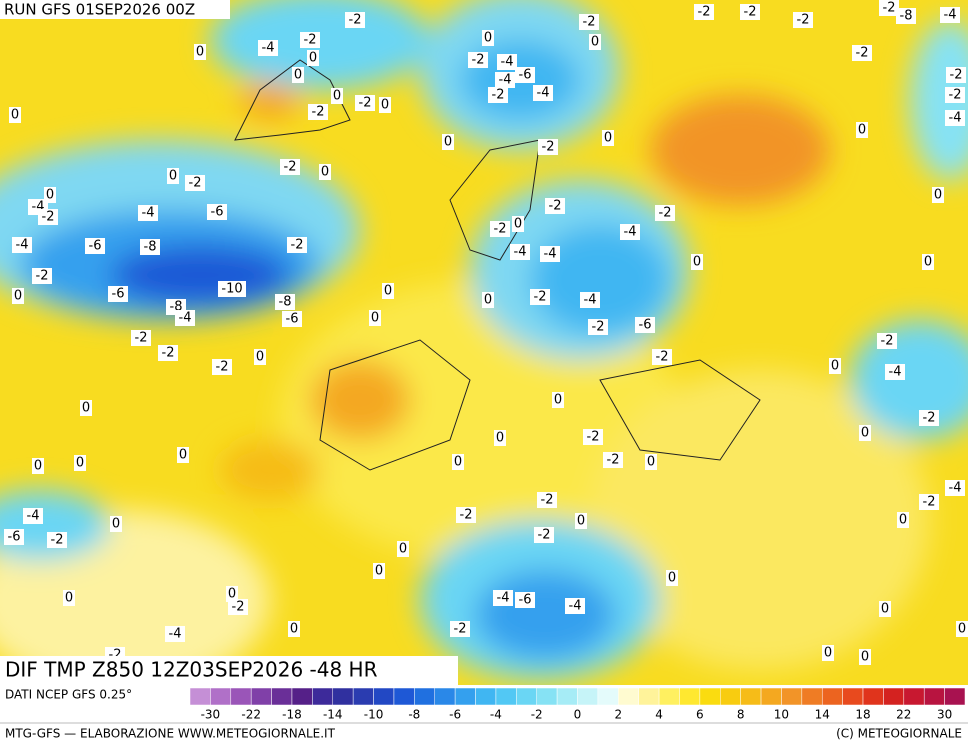 This screenshot has height=745, width=968. What do you see at coordinates (115, 9) in the screenshot?
I see `run-box` at bounding box center [115, 9].